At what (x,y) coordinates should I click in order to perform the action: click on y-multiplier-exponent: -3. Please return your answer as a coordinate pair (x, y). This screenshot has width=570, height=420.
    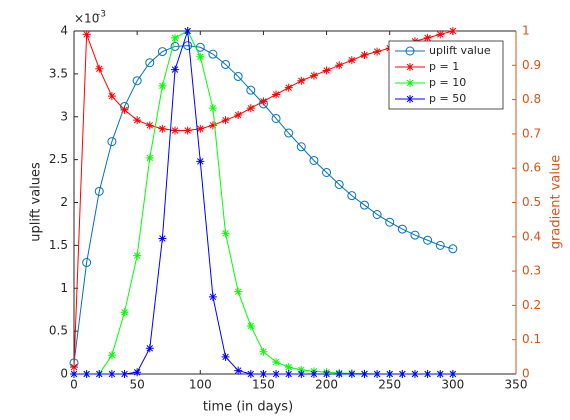
    Looking at the image, I should click on (101, 15).